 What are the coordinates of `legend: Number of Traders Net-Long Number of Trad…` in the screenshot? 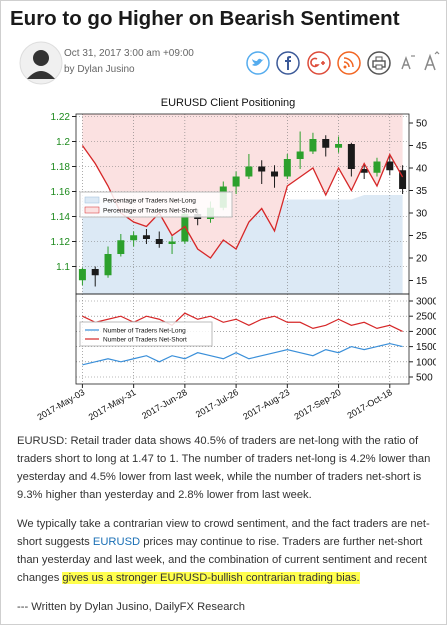 It's located at (146, 334).